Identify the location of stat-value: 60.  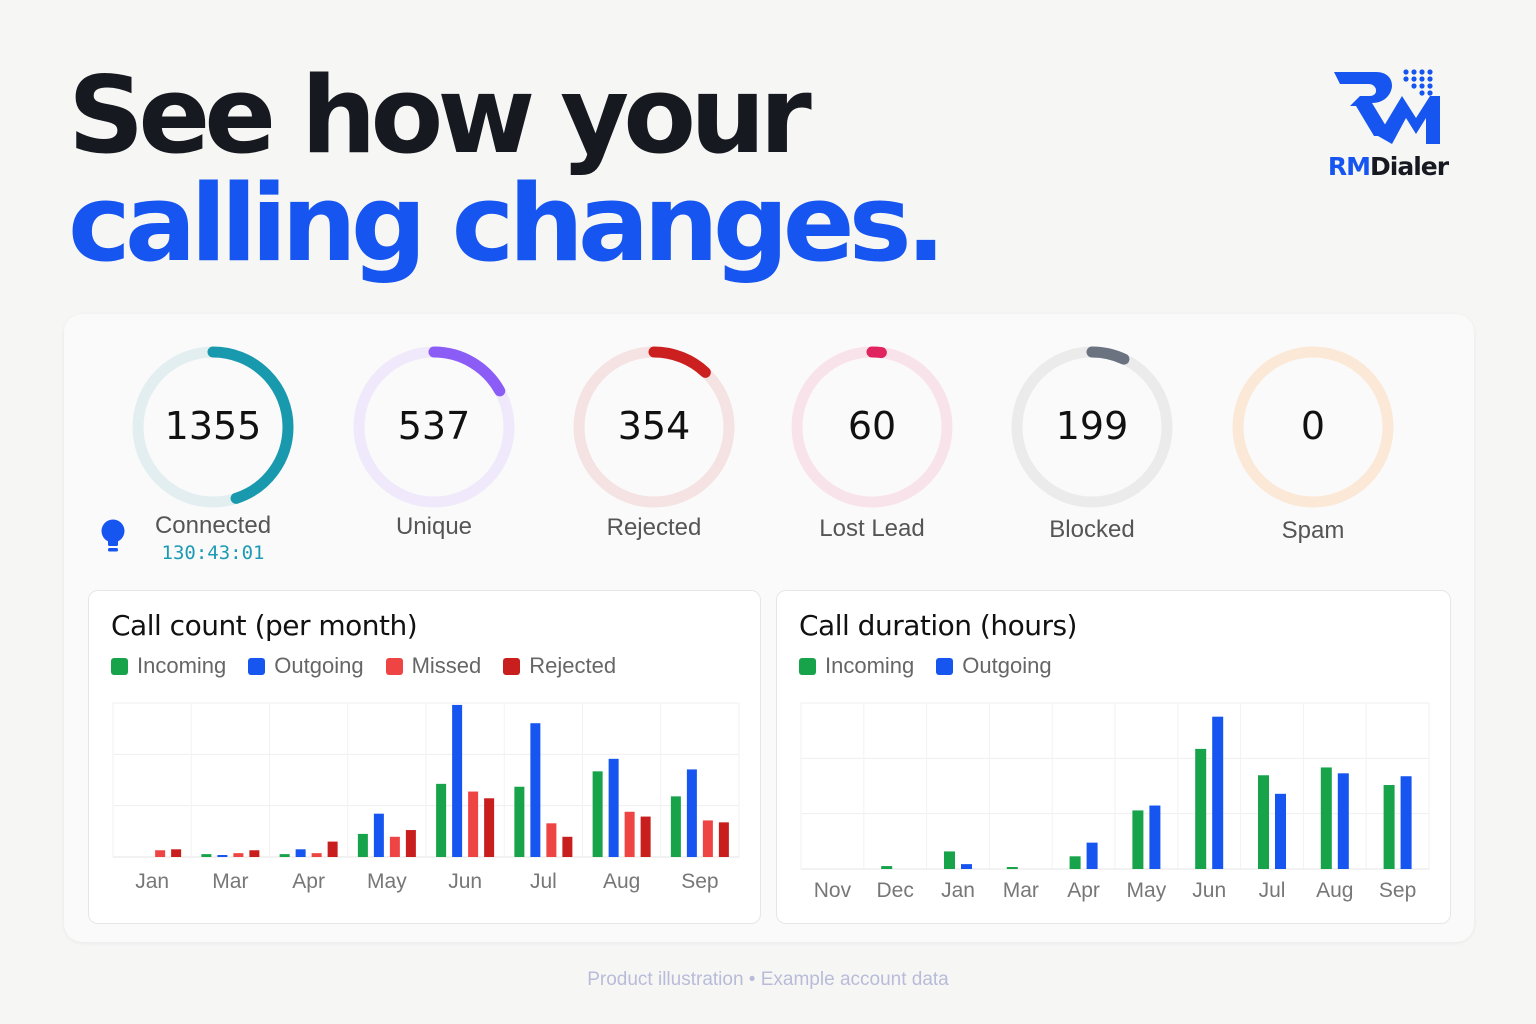
(872, 426).